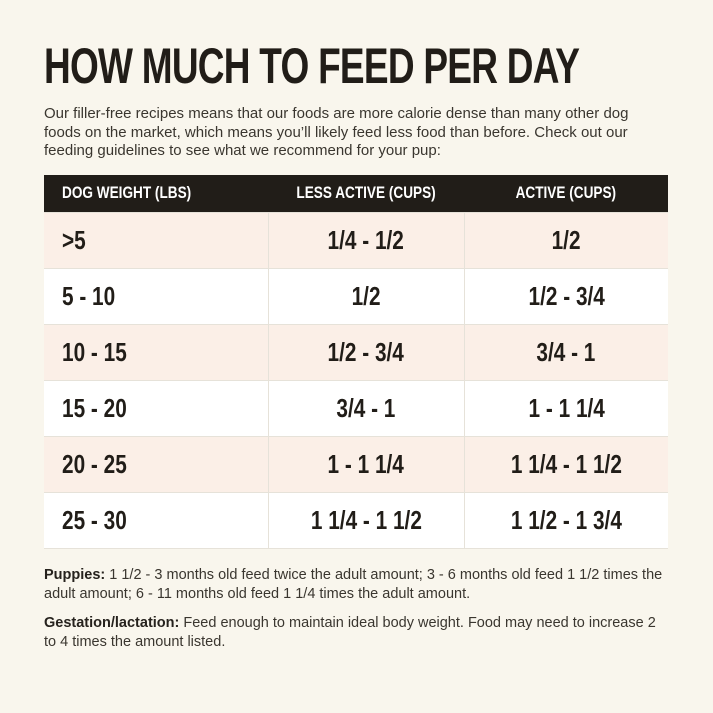 Image resolution: width=713 pixels, height=713 pixels. Describe the element at coordinates (565, 295) in the screenshot. I see `cell-active: 1/2 - 3/4` at that location.